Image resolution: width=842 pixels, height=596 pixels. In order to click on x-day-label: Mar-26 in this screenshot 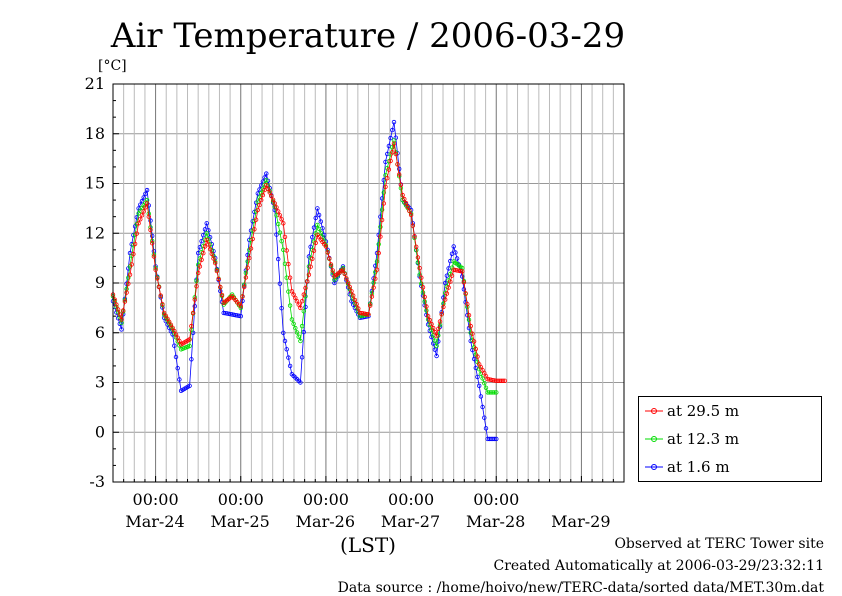, I will do `click(325, 521)`.